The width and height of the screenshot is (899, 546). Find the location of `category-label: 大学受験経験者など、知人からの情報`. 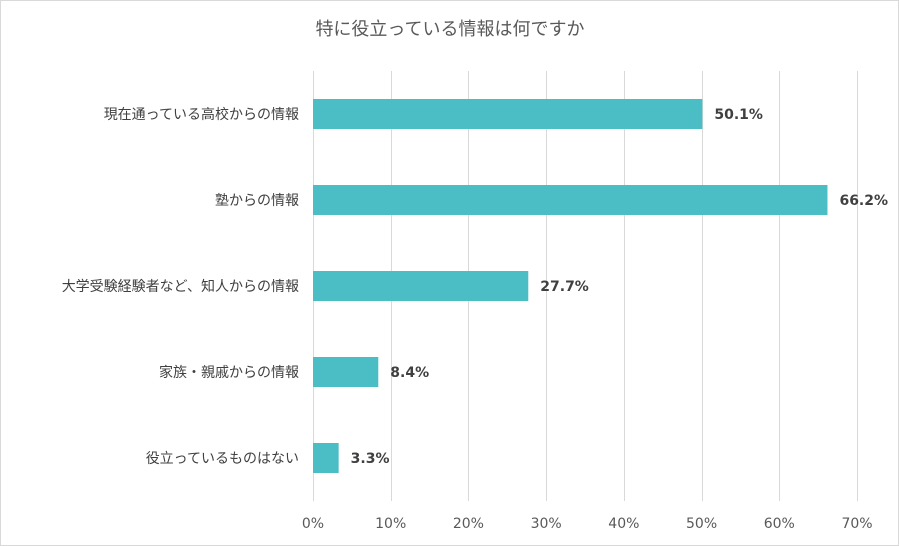

category-label: 大学受験経験者など、知人からの情報 is located at coordinates (180, 286).